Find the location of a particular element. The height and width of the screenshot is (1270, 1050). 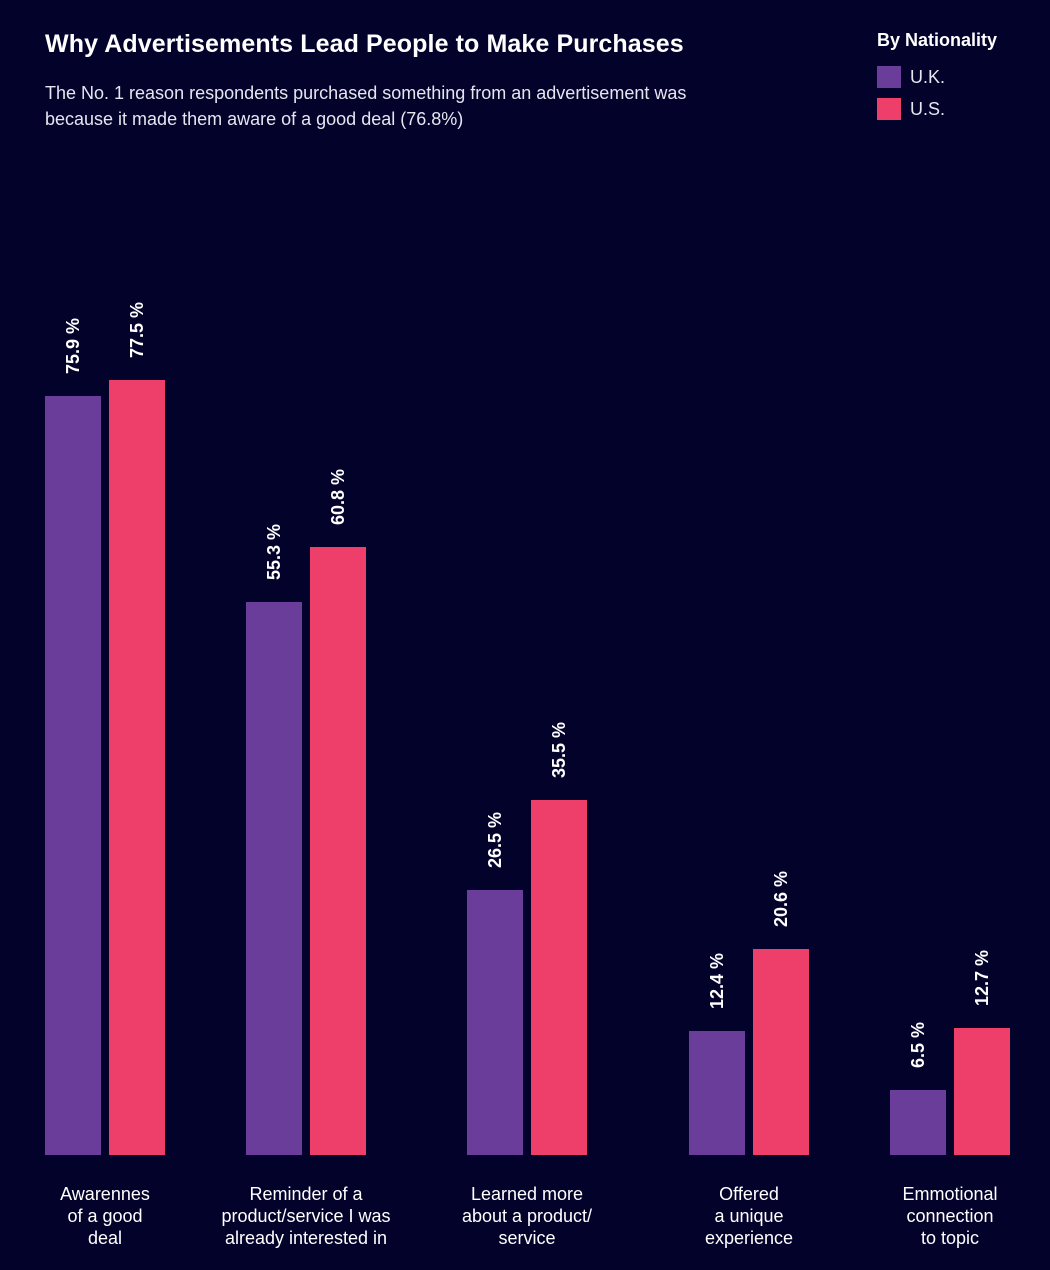

data-label-uk-1: 55.3 % is located at coordinates (274, 552).